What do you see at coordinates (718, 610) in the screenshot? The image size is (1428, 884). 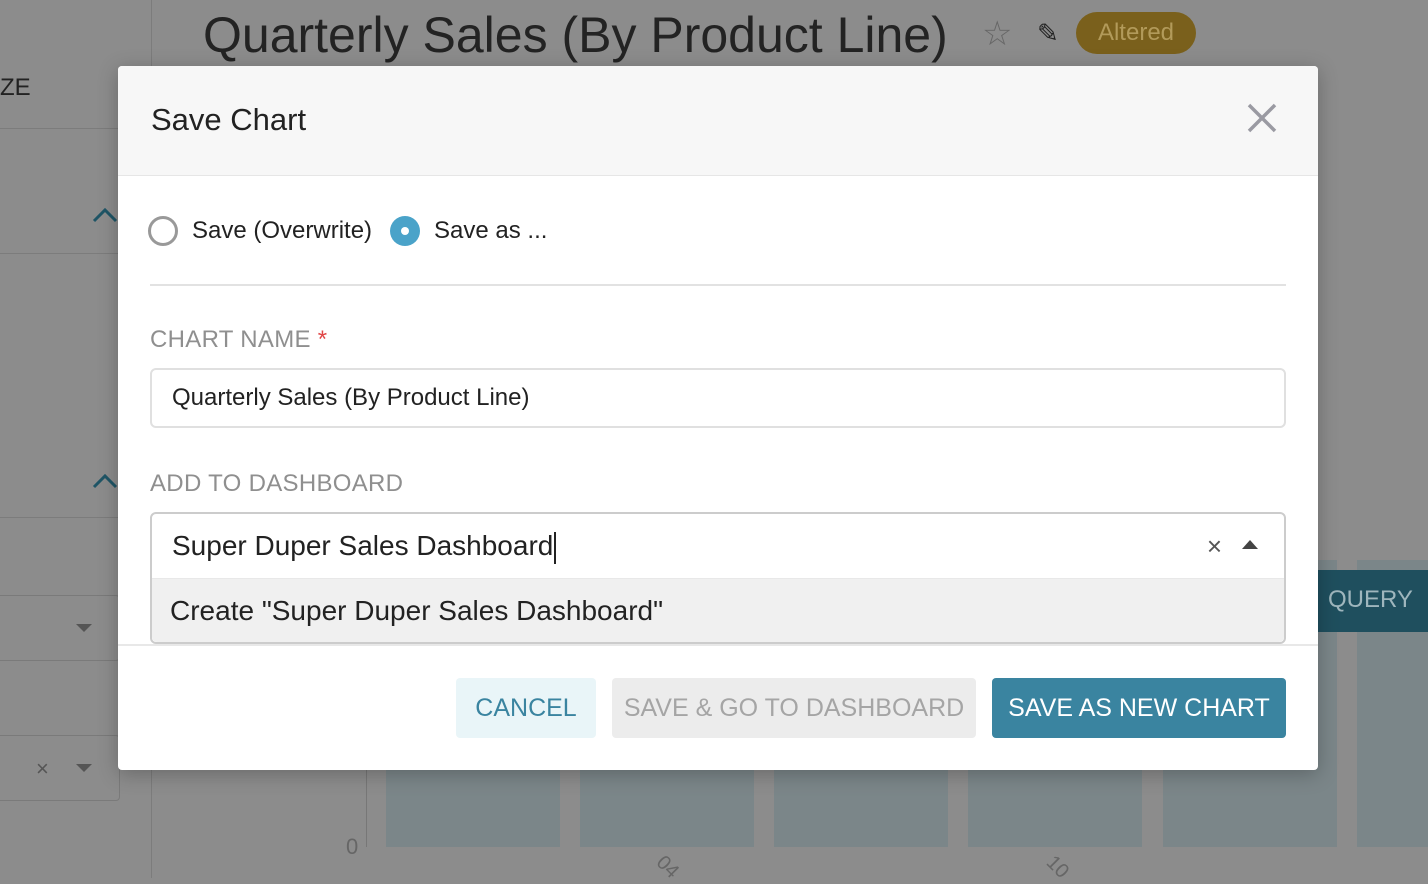 I see `create-dashboard-option: Create "Super Duper Sales Dashboard"` at bounding box center [718, 610].